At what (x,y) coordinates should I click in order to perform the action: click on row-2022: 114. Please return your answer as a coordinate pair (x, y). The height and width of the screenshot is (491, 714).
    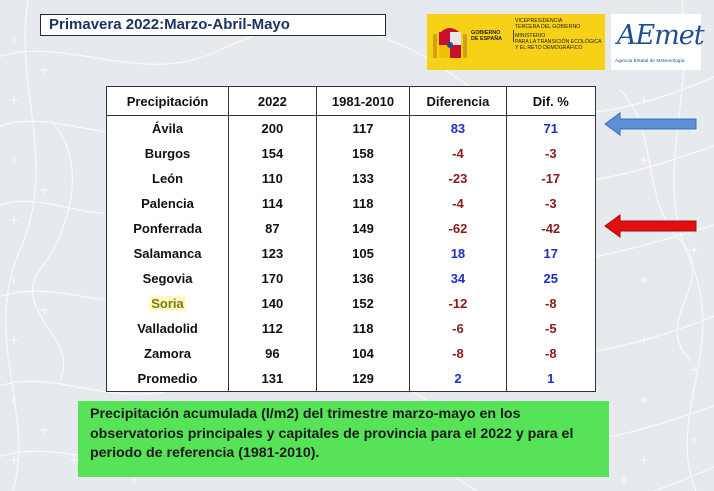
    Looking at the image, I should click on (272, 203).